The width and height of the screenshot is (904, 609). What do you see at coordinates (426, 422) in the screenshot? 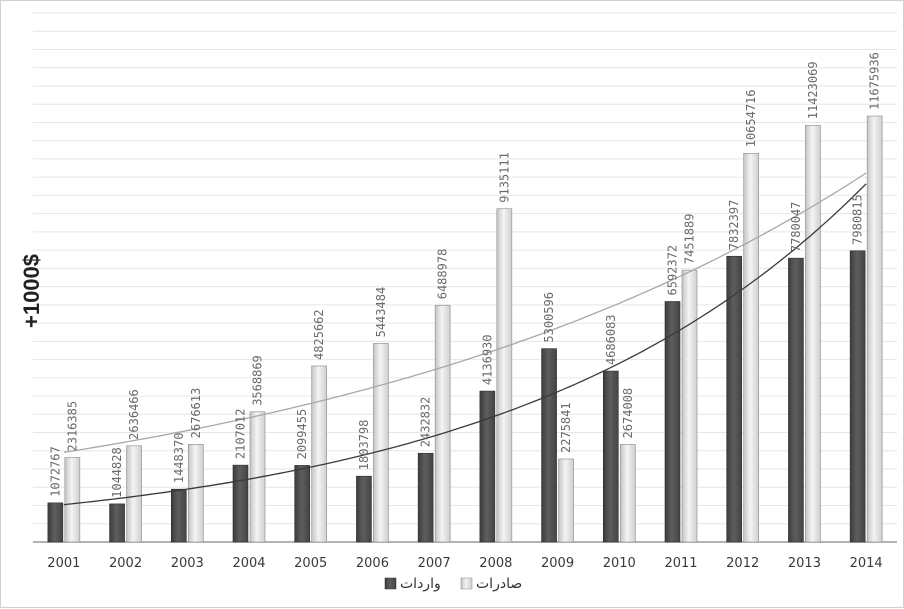
I see `data-label-imports: 2432832` at bounding box center [426, 422].